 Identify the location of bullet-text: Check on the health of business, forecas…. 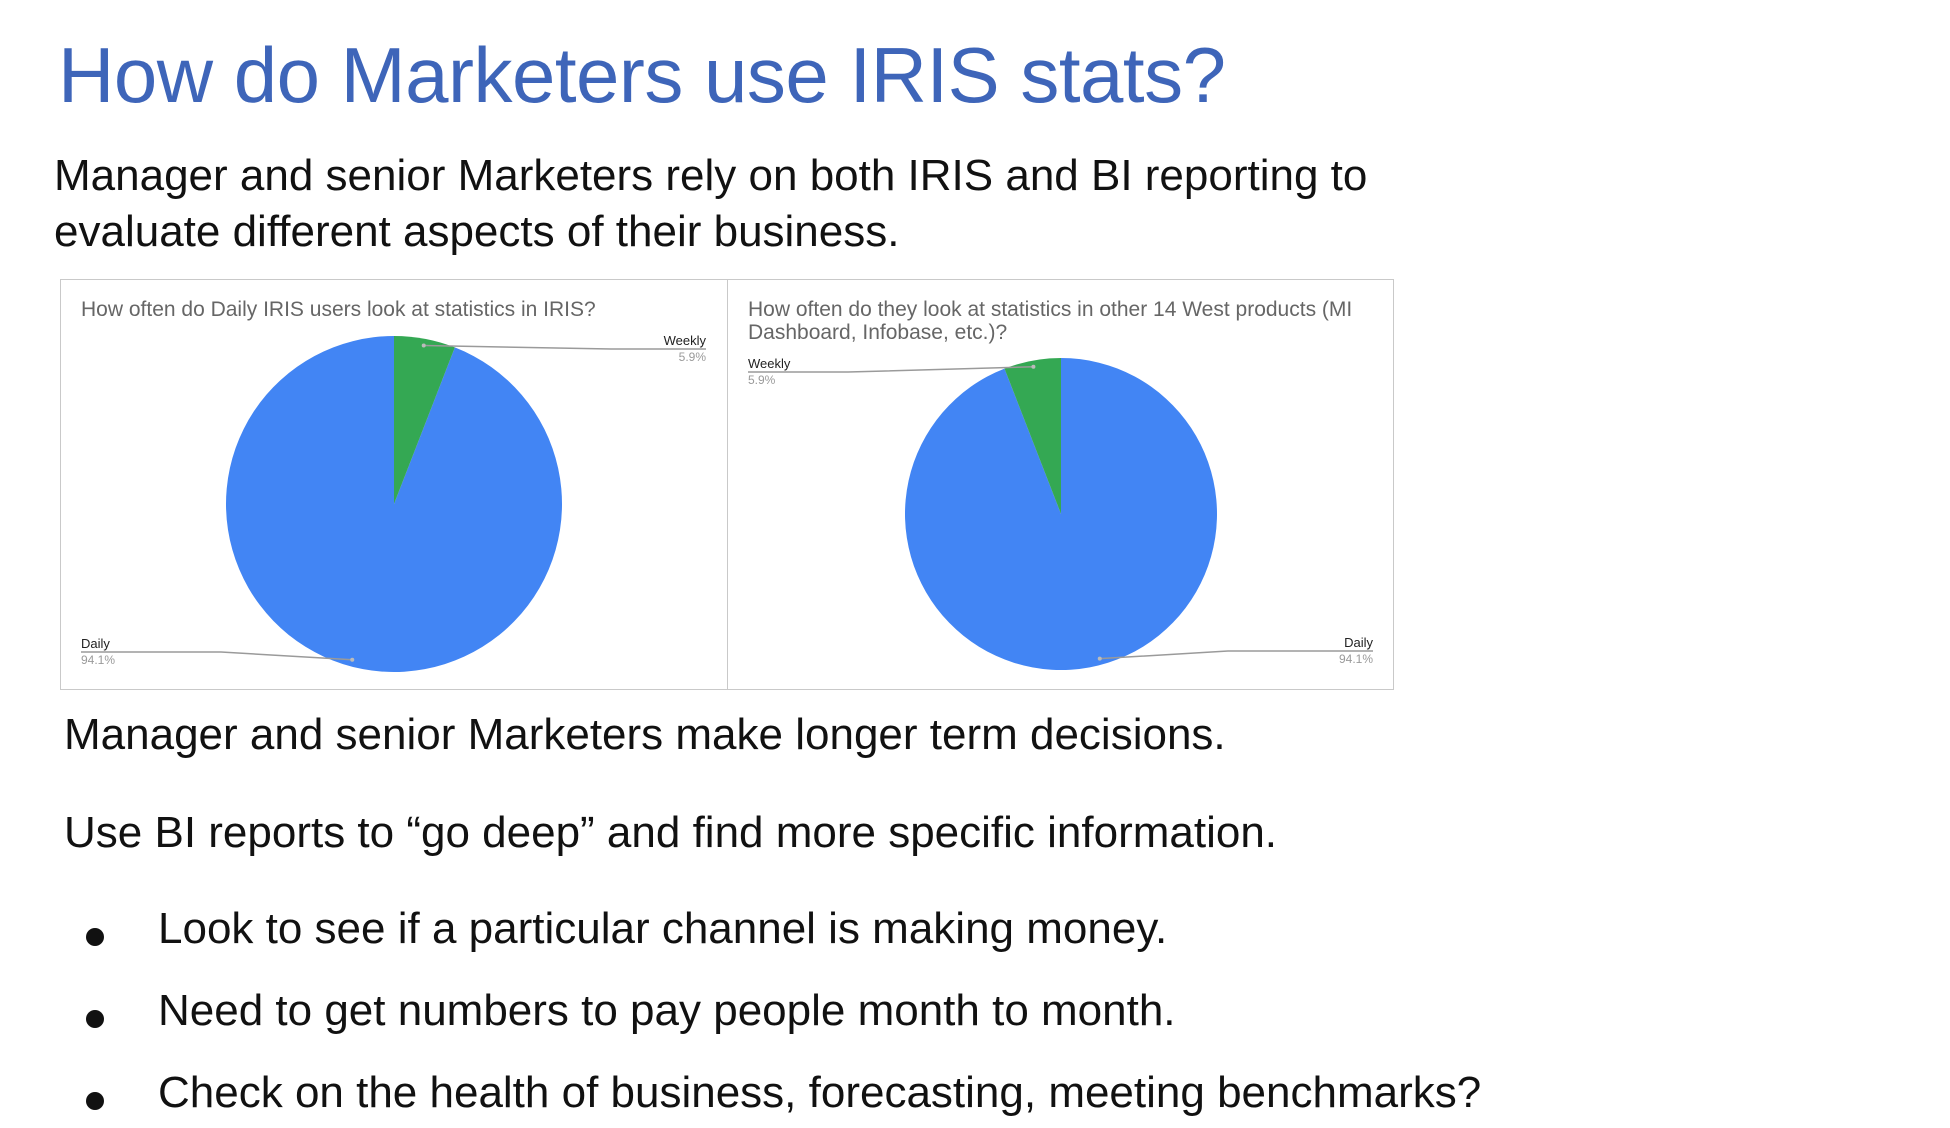
(820, 1092).